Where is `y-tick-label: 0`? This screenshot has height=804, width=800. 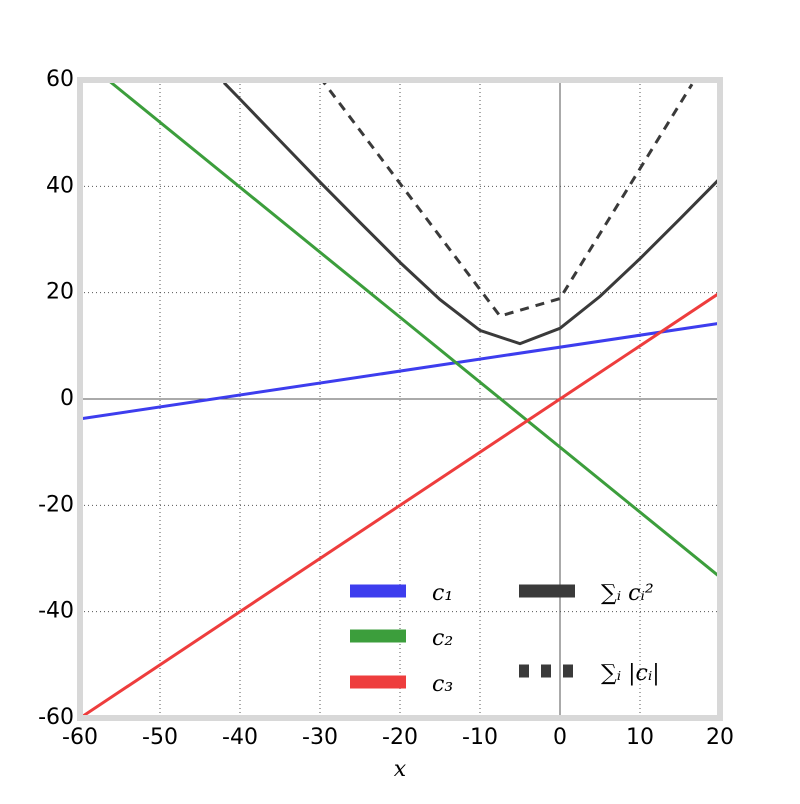
y-tick-label: 0 is located at coordinates (67, 398).